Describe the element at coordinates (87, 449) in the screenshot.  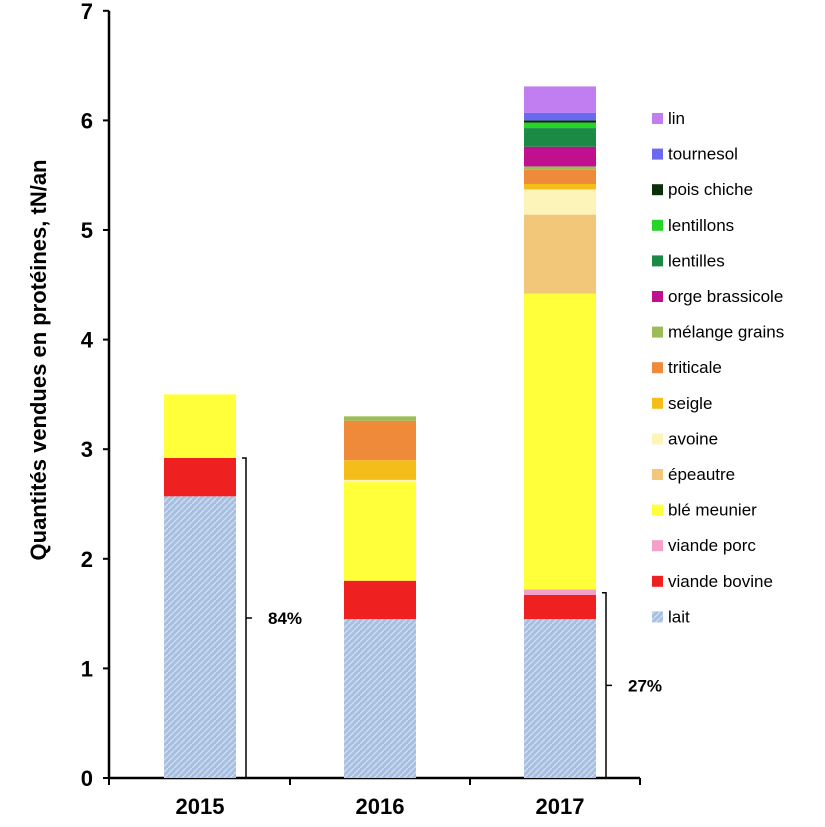
I see `y-tick-label: 3` at that location.